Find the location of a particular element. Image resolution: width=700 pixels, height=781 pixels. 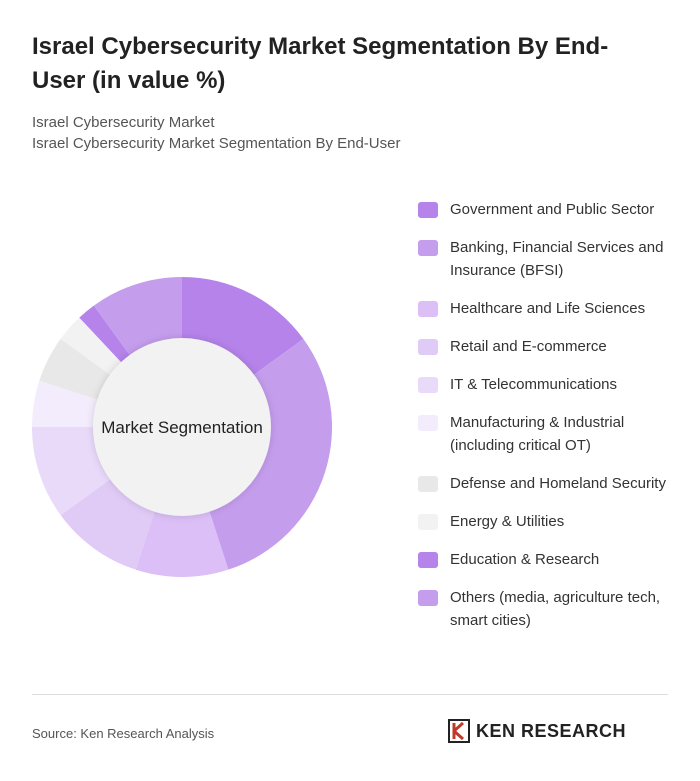

ken-research-logo: KEN RESEARCH is located at coordinates (537, 731).